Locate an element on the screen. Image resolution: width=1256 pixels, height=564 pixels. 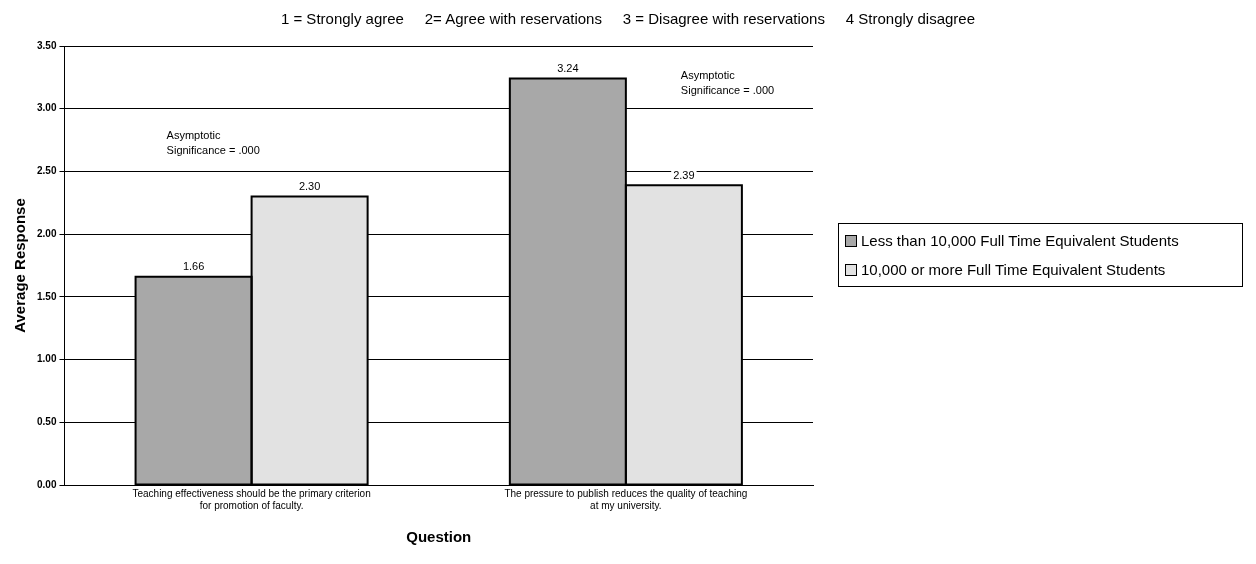
y-tick-label: 0.00 is located at coordinates (46, 484).